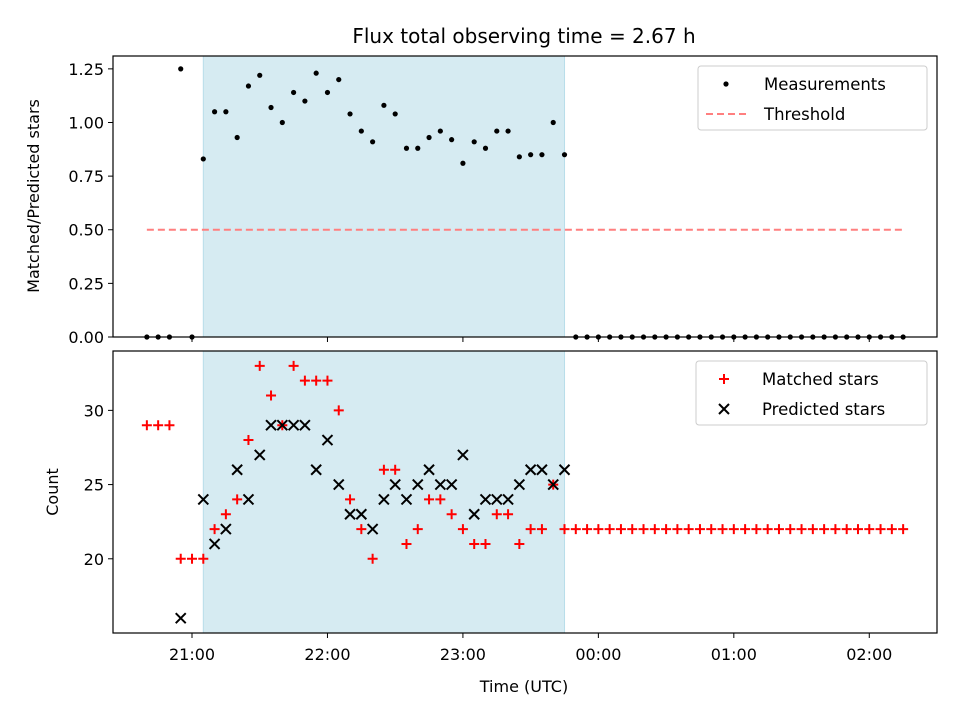 This screenshot has height=720, width=960. What do you see at coordinates (734, 654) in the screenshot?
I see `x-tick-label: 01:00` at bounding box center [734, 654].